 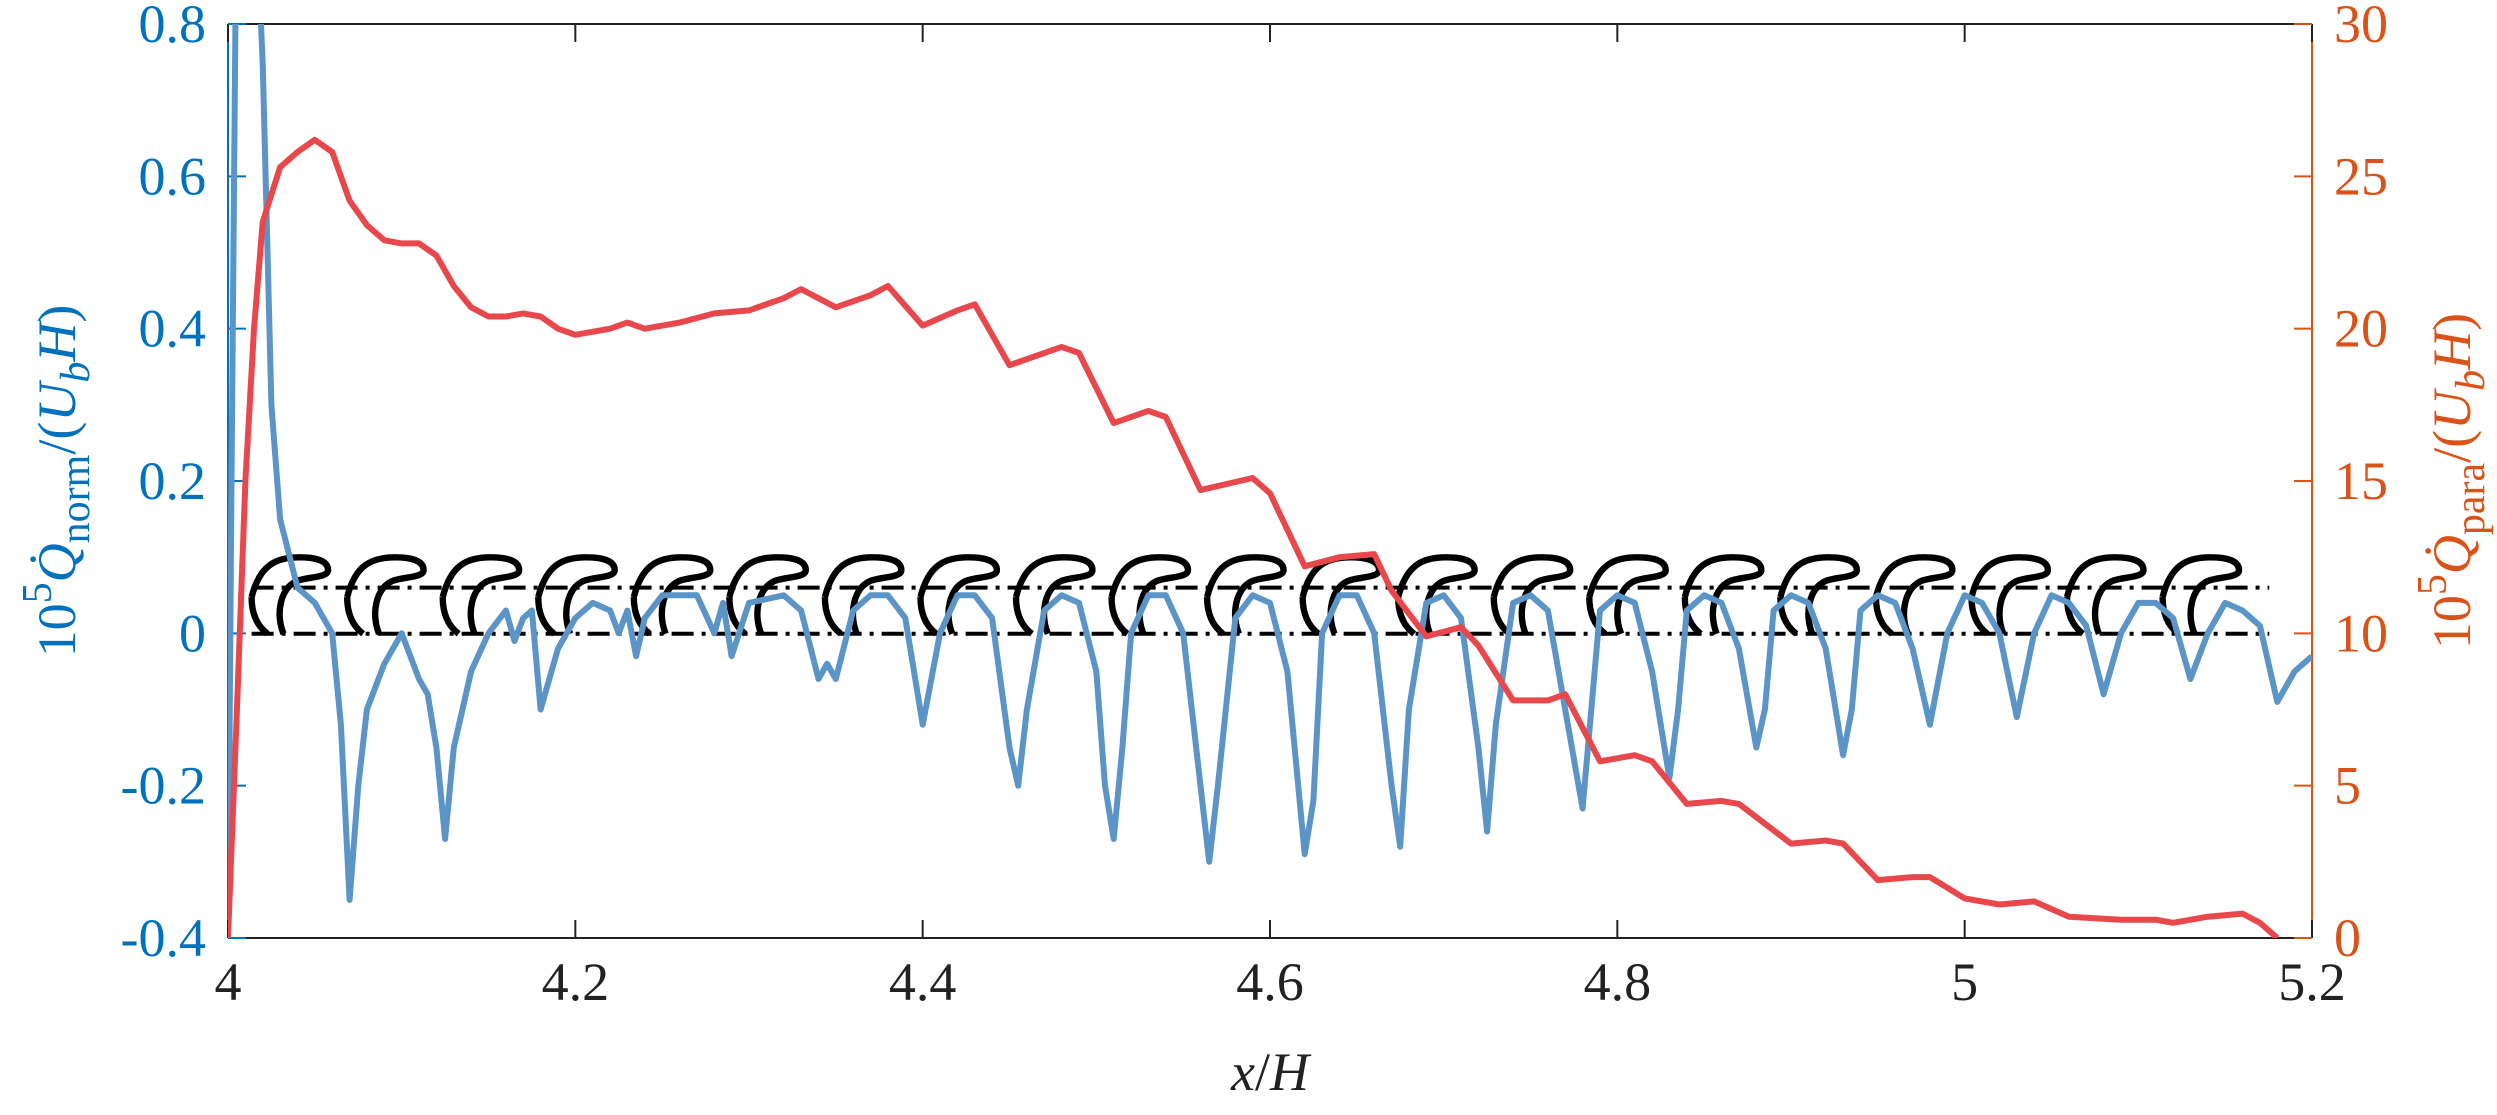 What do you see at coordinates (1242, 1072) in the screenshot?
I see `label-part: x` at bounding box center [1242, 1072].